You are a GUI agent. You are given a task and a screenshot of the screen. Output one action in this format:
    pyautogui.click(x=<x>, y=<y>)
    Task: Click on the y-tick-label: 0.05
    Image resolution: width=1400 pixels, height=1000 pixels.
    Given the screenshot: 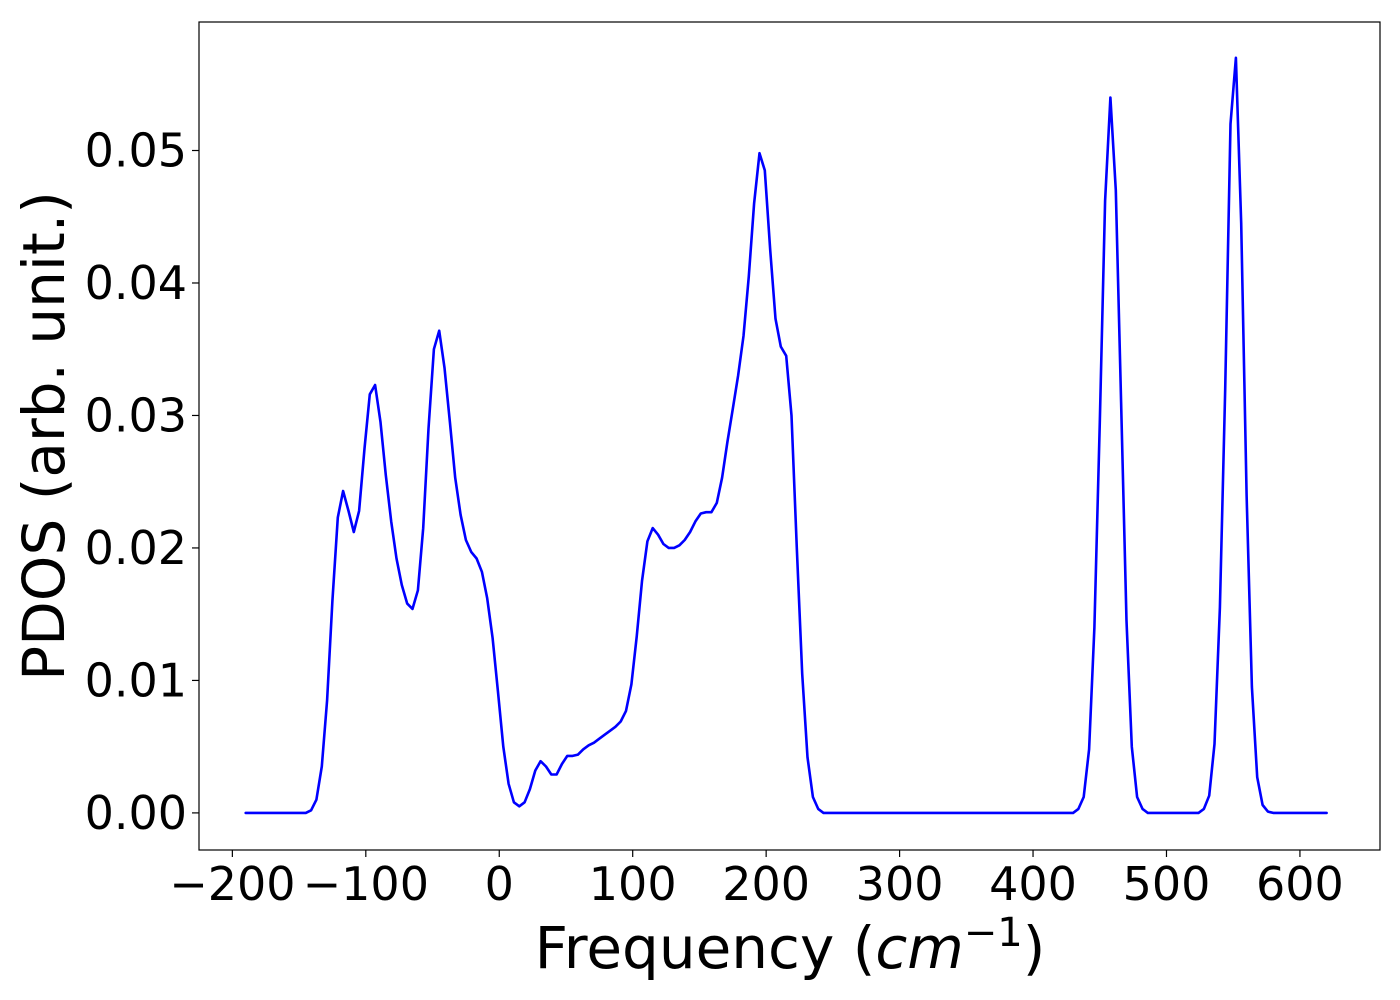 What is the action you would take?
    pyautogui.click(x=136, y=151)
    